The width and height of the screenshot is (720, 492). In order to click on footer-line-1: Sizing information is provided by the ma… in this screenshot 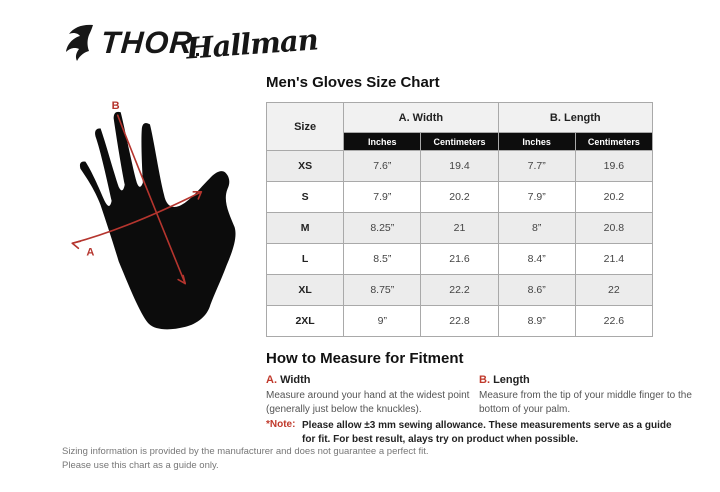, I will do `click(245, 451)`.